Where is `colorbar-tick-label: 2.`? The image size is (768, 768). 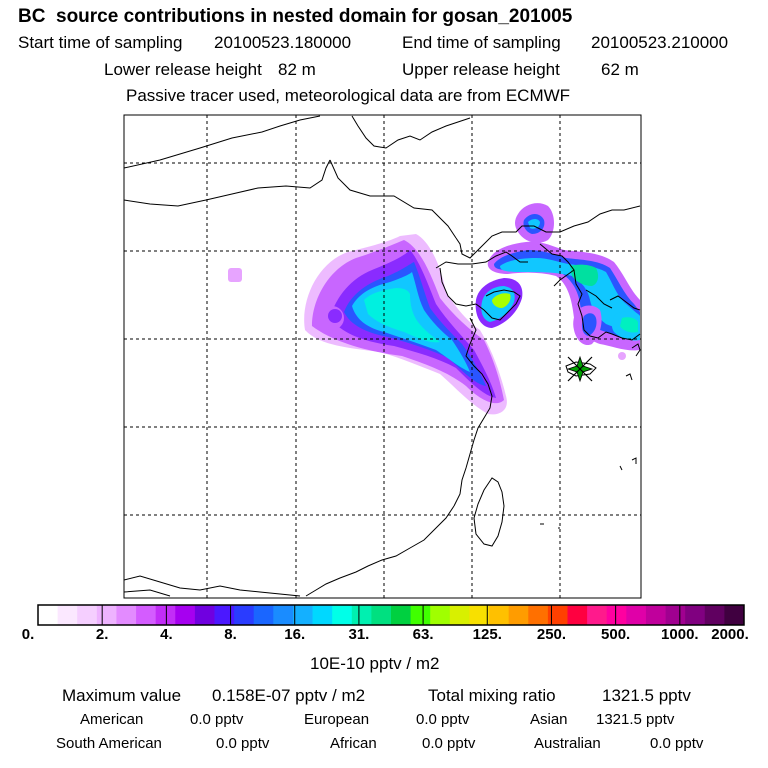 colorbar-tick-label: 2. is located at coordinates (102, 634).